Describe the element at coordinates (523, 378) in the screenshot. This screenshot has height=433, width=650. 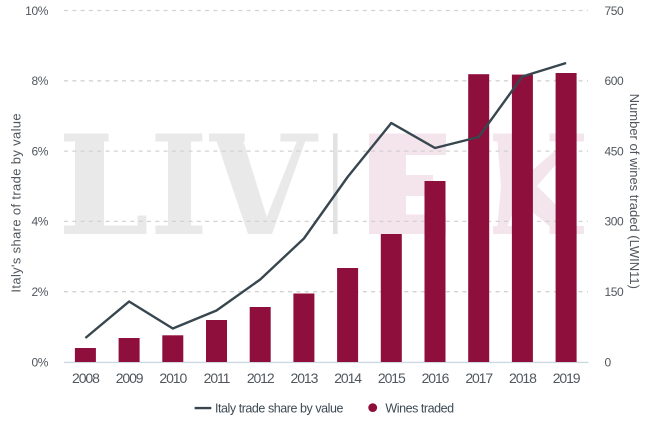
I see `svg-text: 2018` at that location.